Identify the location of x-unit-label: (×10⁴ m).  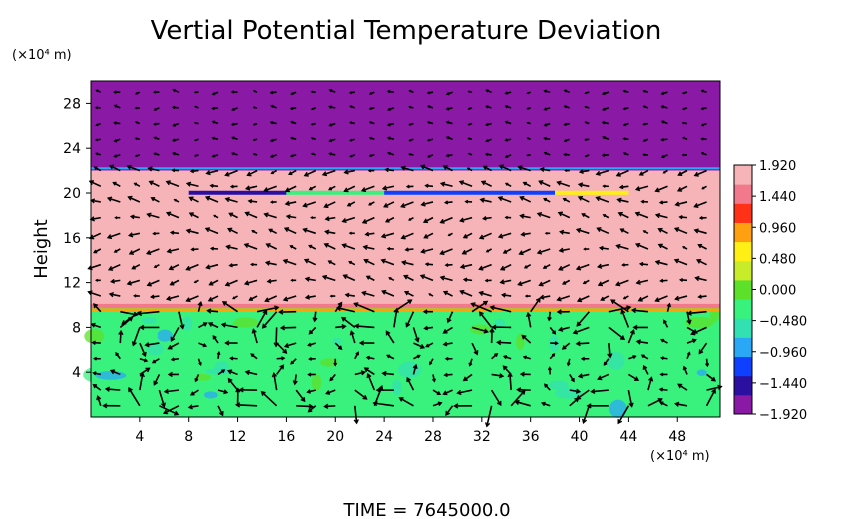
(680, 456).